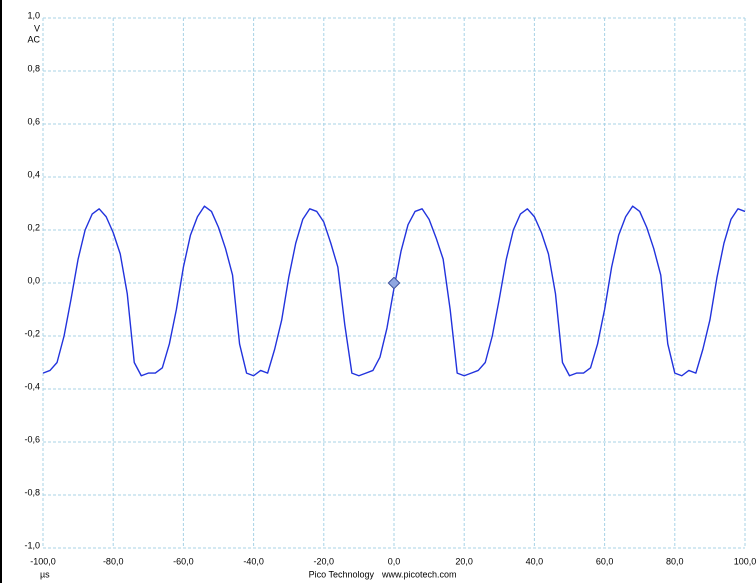 The image size is (756, 588). I want to click on x-tick-label: 40,0, so click(535, 561).